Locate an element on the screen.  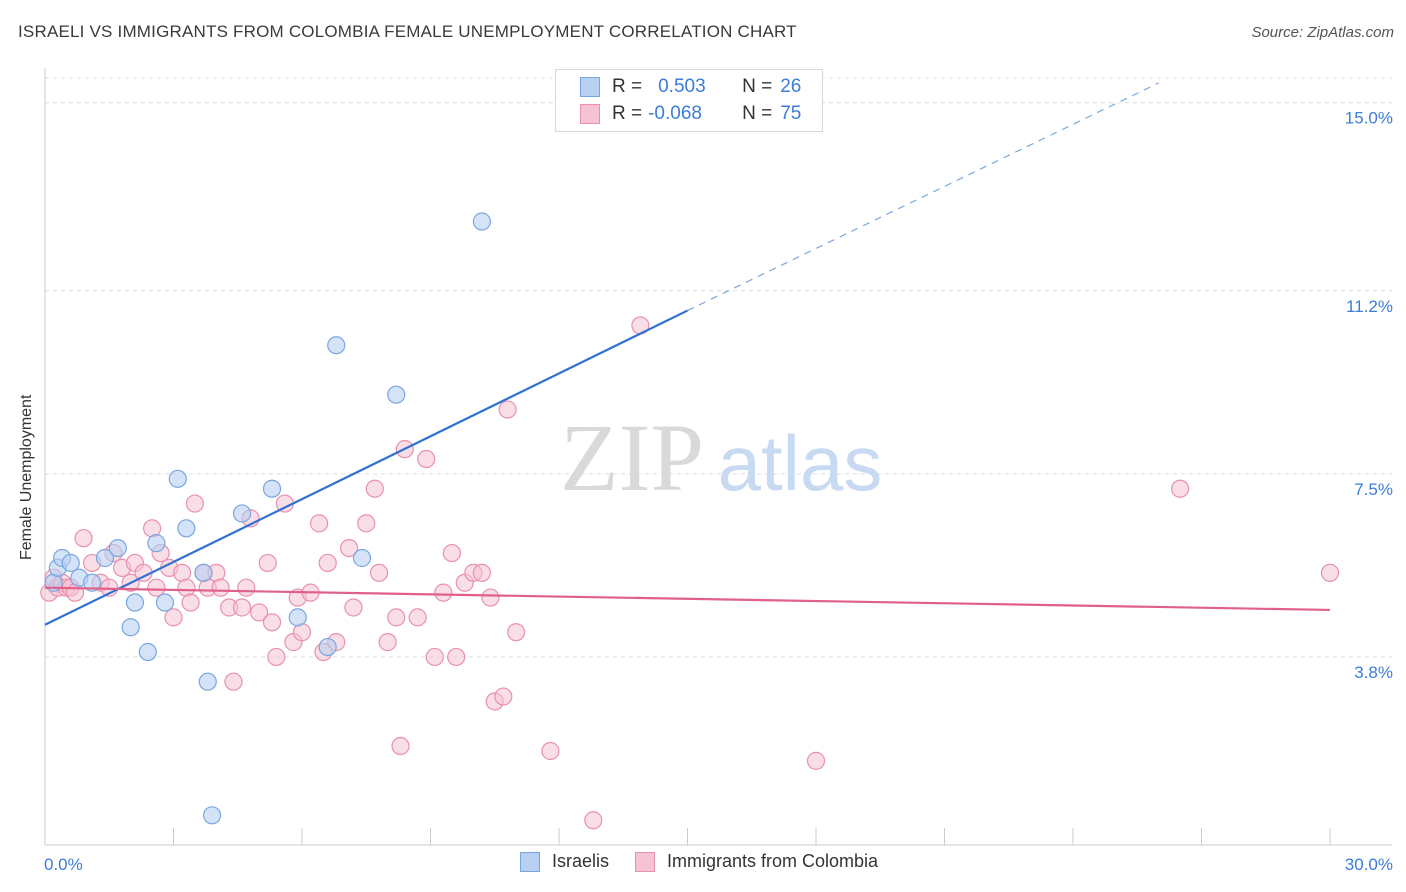
correlation-legend: R = 0.503 N = 26 R = -0.068 N = 75 is located at coordinates (689, 100).